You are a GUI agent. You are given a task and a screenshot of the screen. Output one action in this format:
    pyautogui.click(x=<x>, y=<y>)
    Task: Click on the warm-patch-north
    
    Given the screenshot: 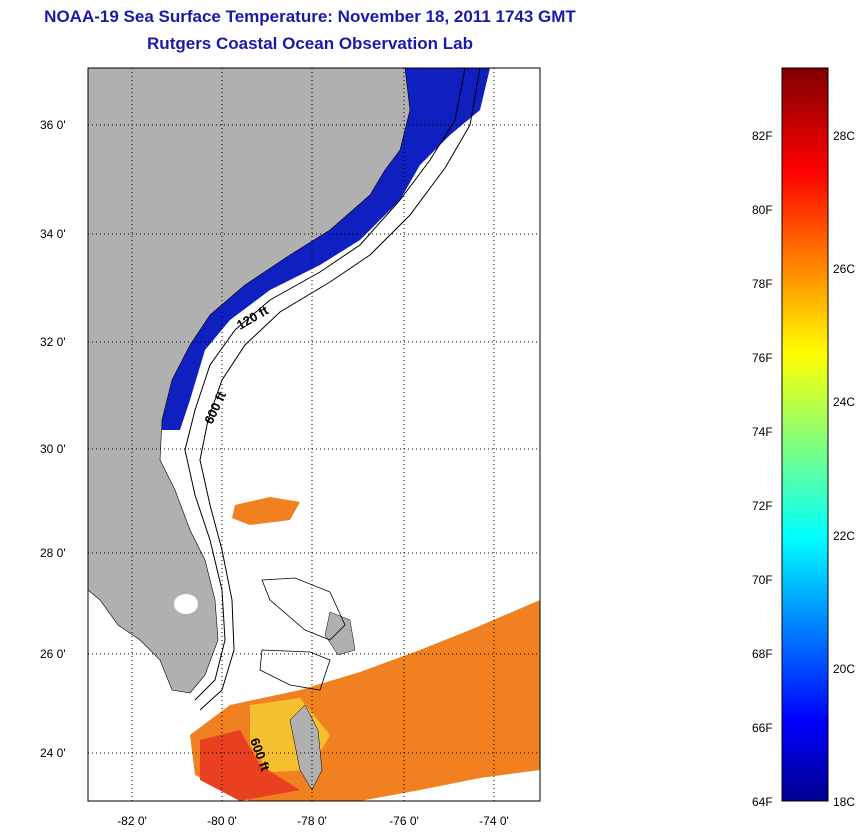 What is the action you would take?
    pyautogui.click(x=266, y=511)
    